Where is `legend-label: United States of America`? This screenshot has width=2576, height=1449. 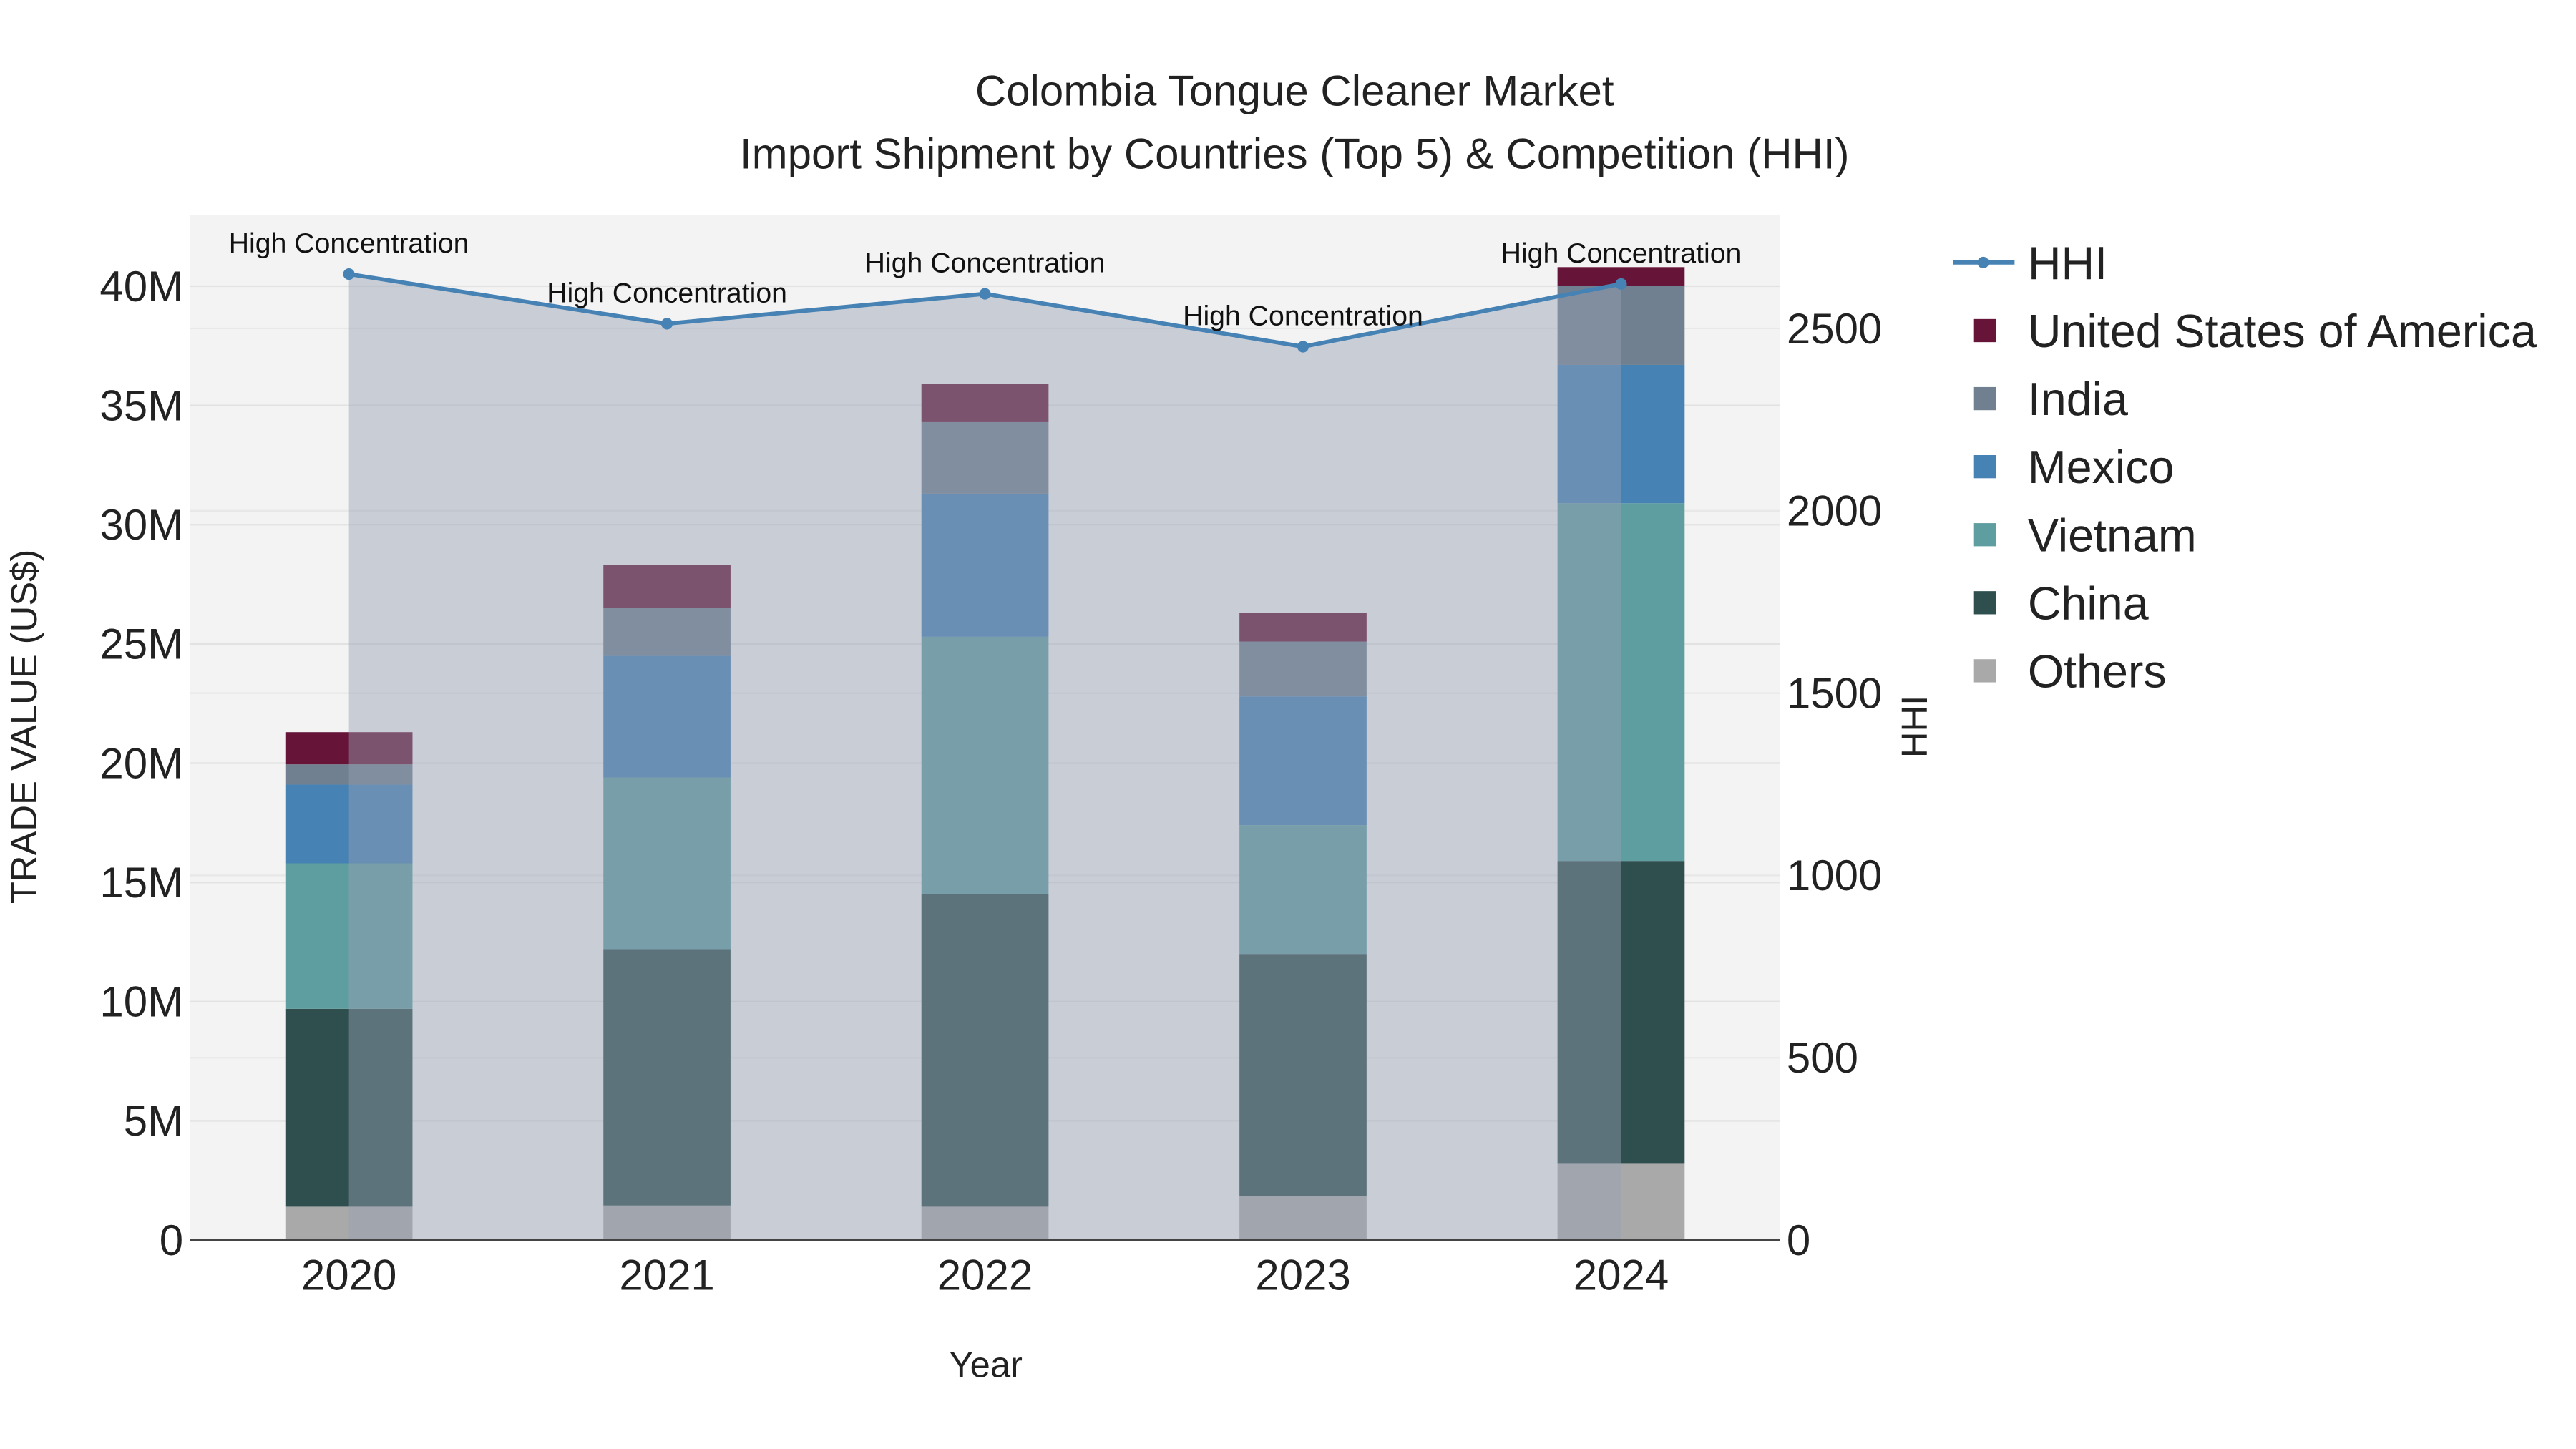
legend-label: United States of America is located at coordinates (2282, 331).